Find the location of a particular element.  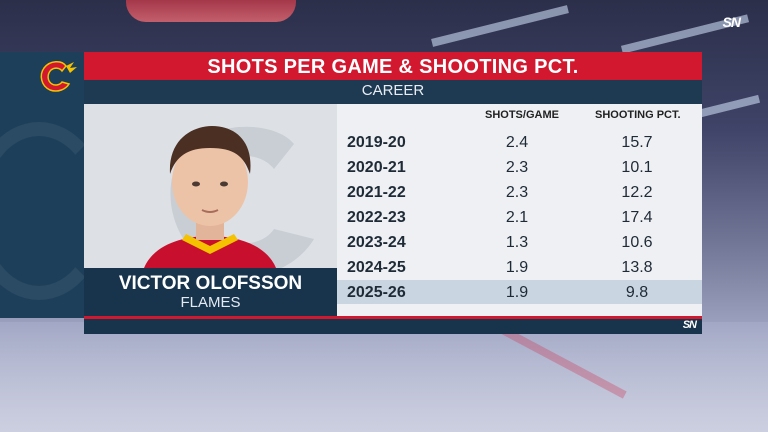

graphic-subtitle: CAREER is located at coordinates (393, 90).